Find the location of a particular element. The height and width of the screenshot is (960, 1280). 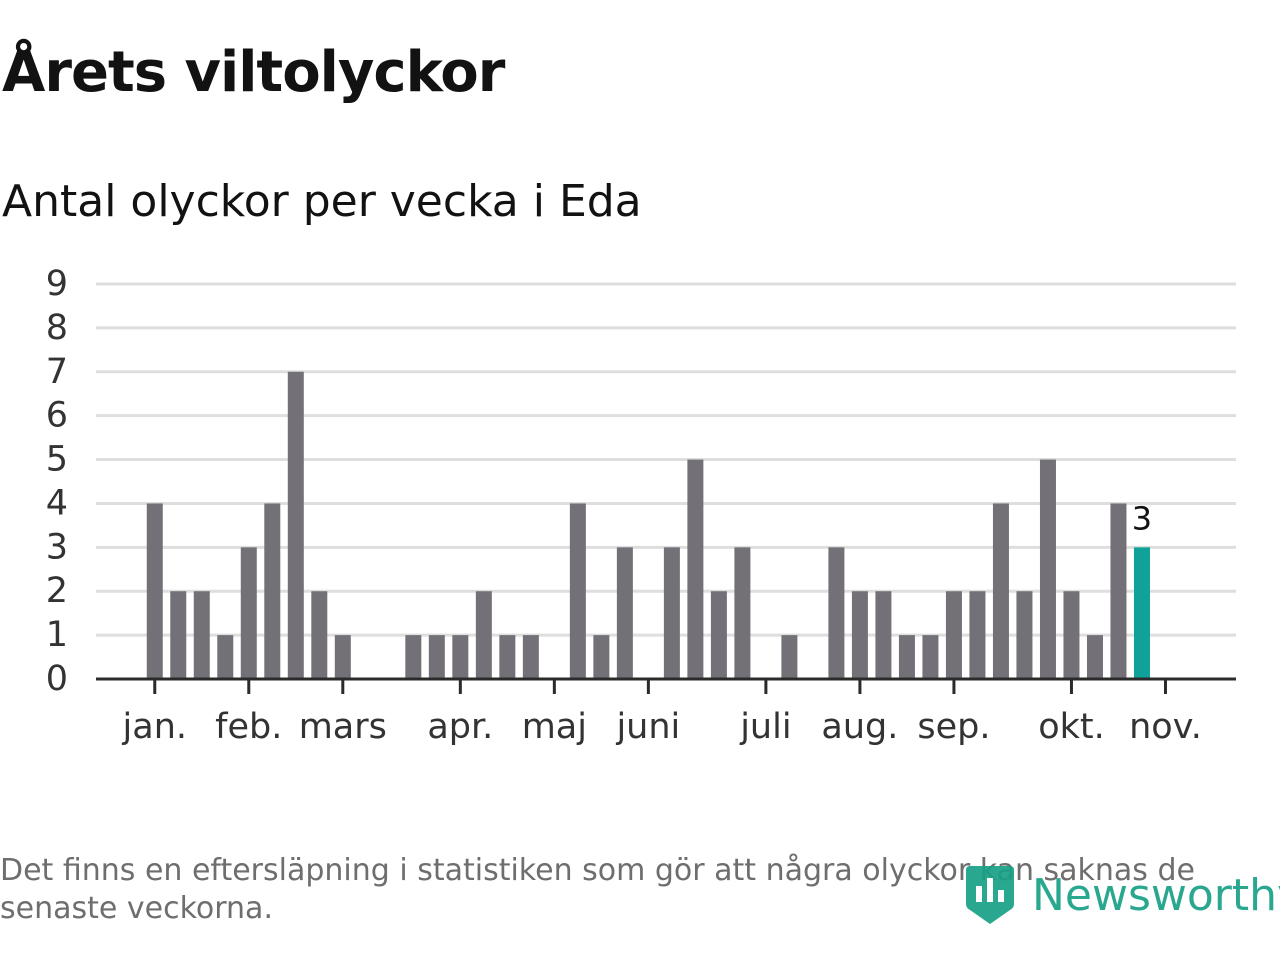

x-tick-label: jan. is located at coordinates (154, 727).